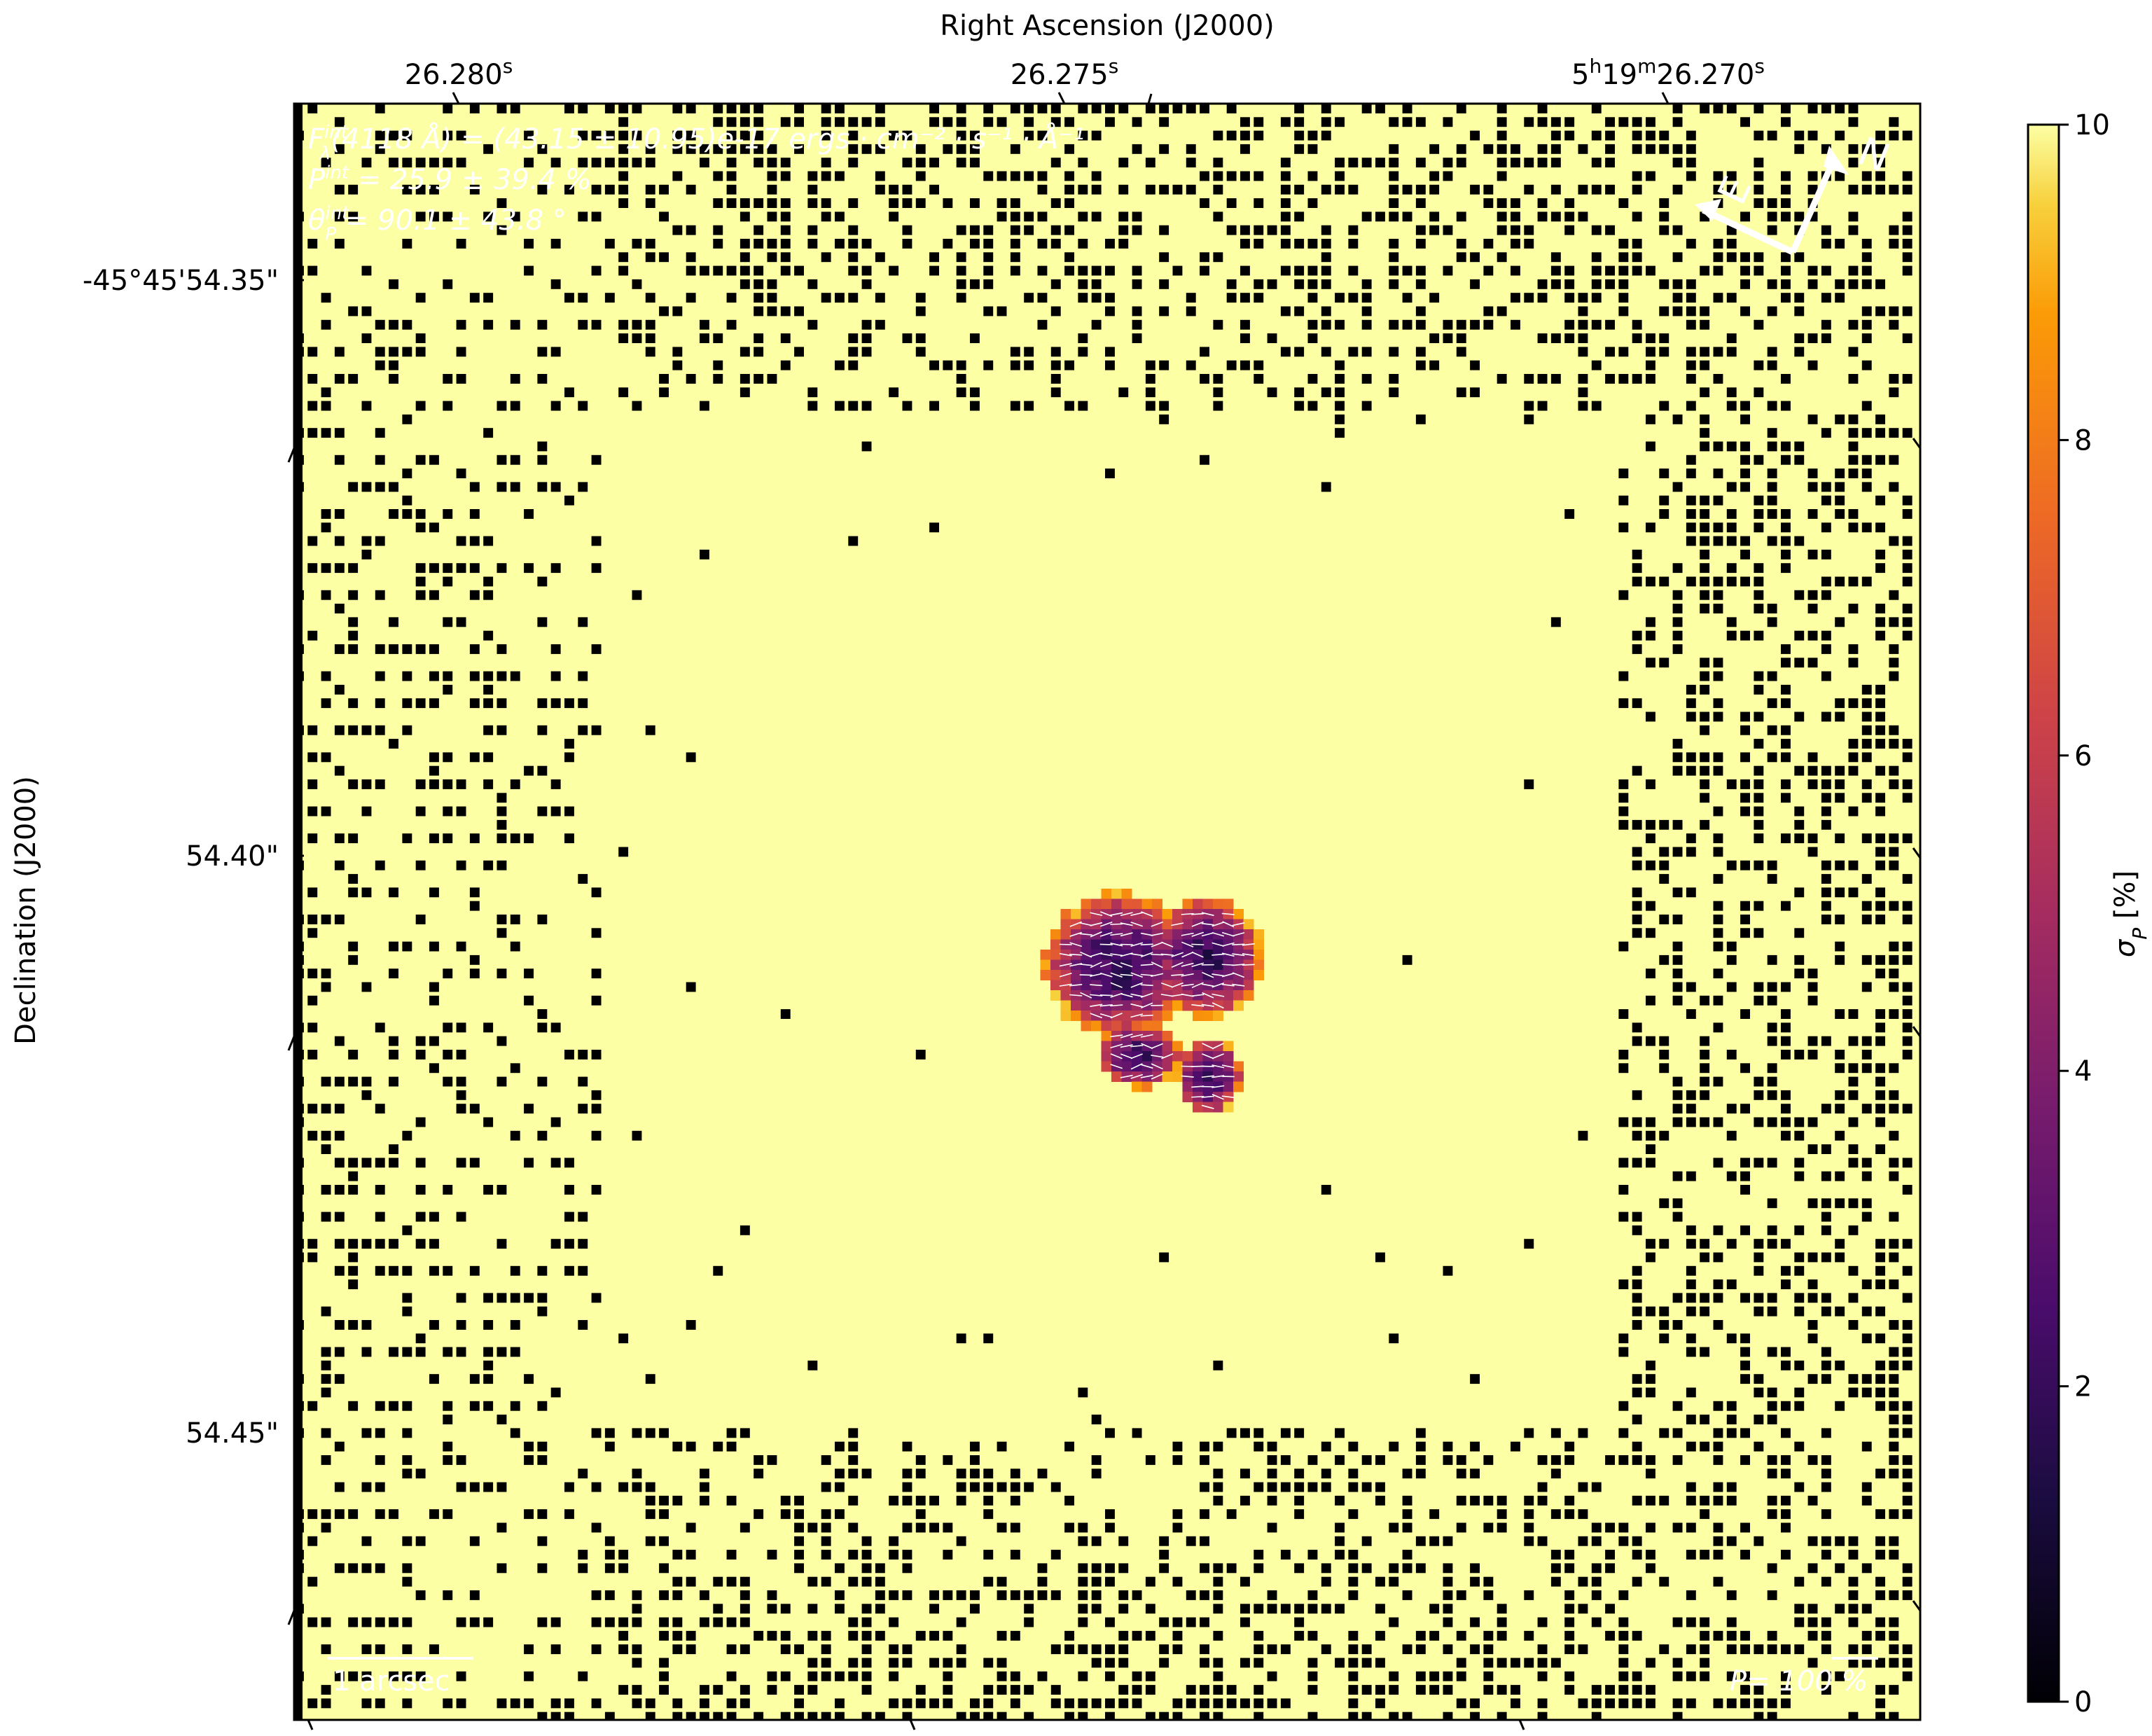  I want to click on colorbar-tick-label: 0, so click(2083, 1702).